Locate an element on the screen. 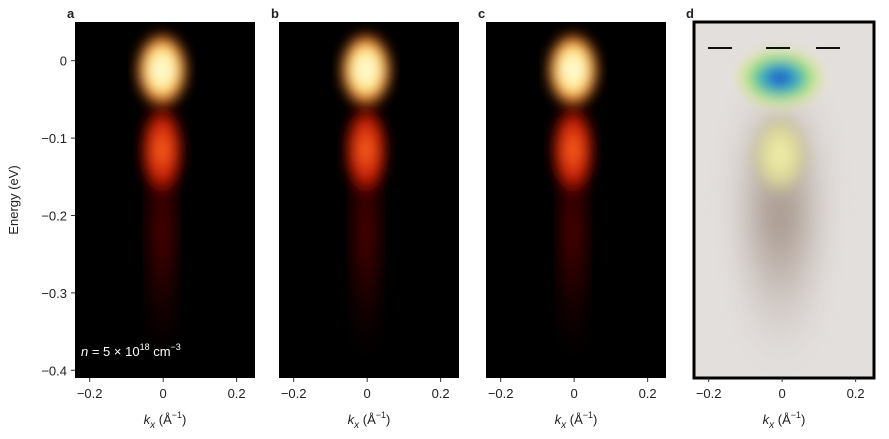 The height and width of the screenshot is (439, 889). y-tick-label: 0 is located at coordinates (63, 61).